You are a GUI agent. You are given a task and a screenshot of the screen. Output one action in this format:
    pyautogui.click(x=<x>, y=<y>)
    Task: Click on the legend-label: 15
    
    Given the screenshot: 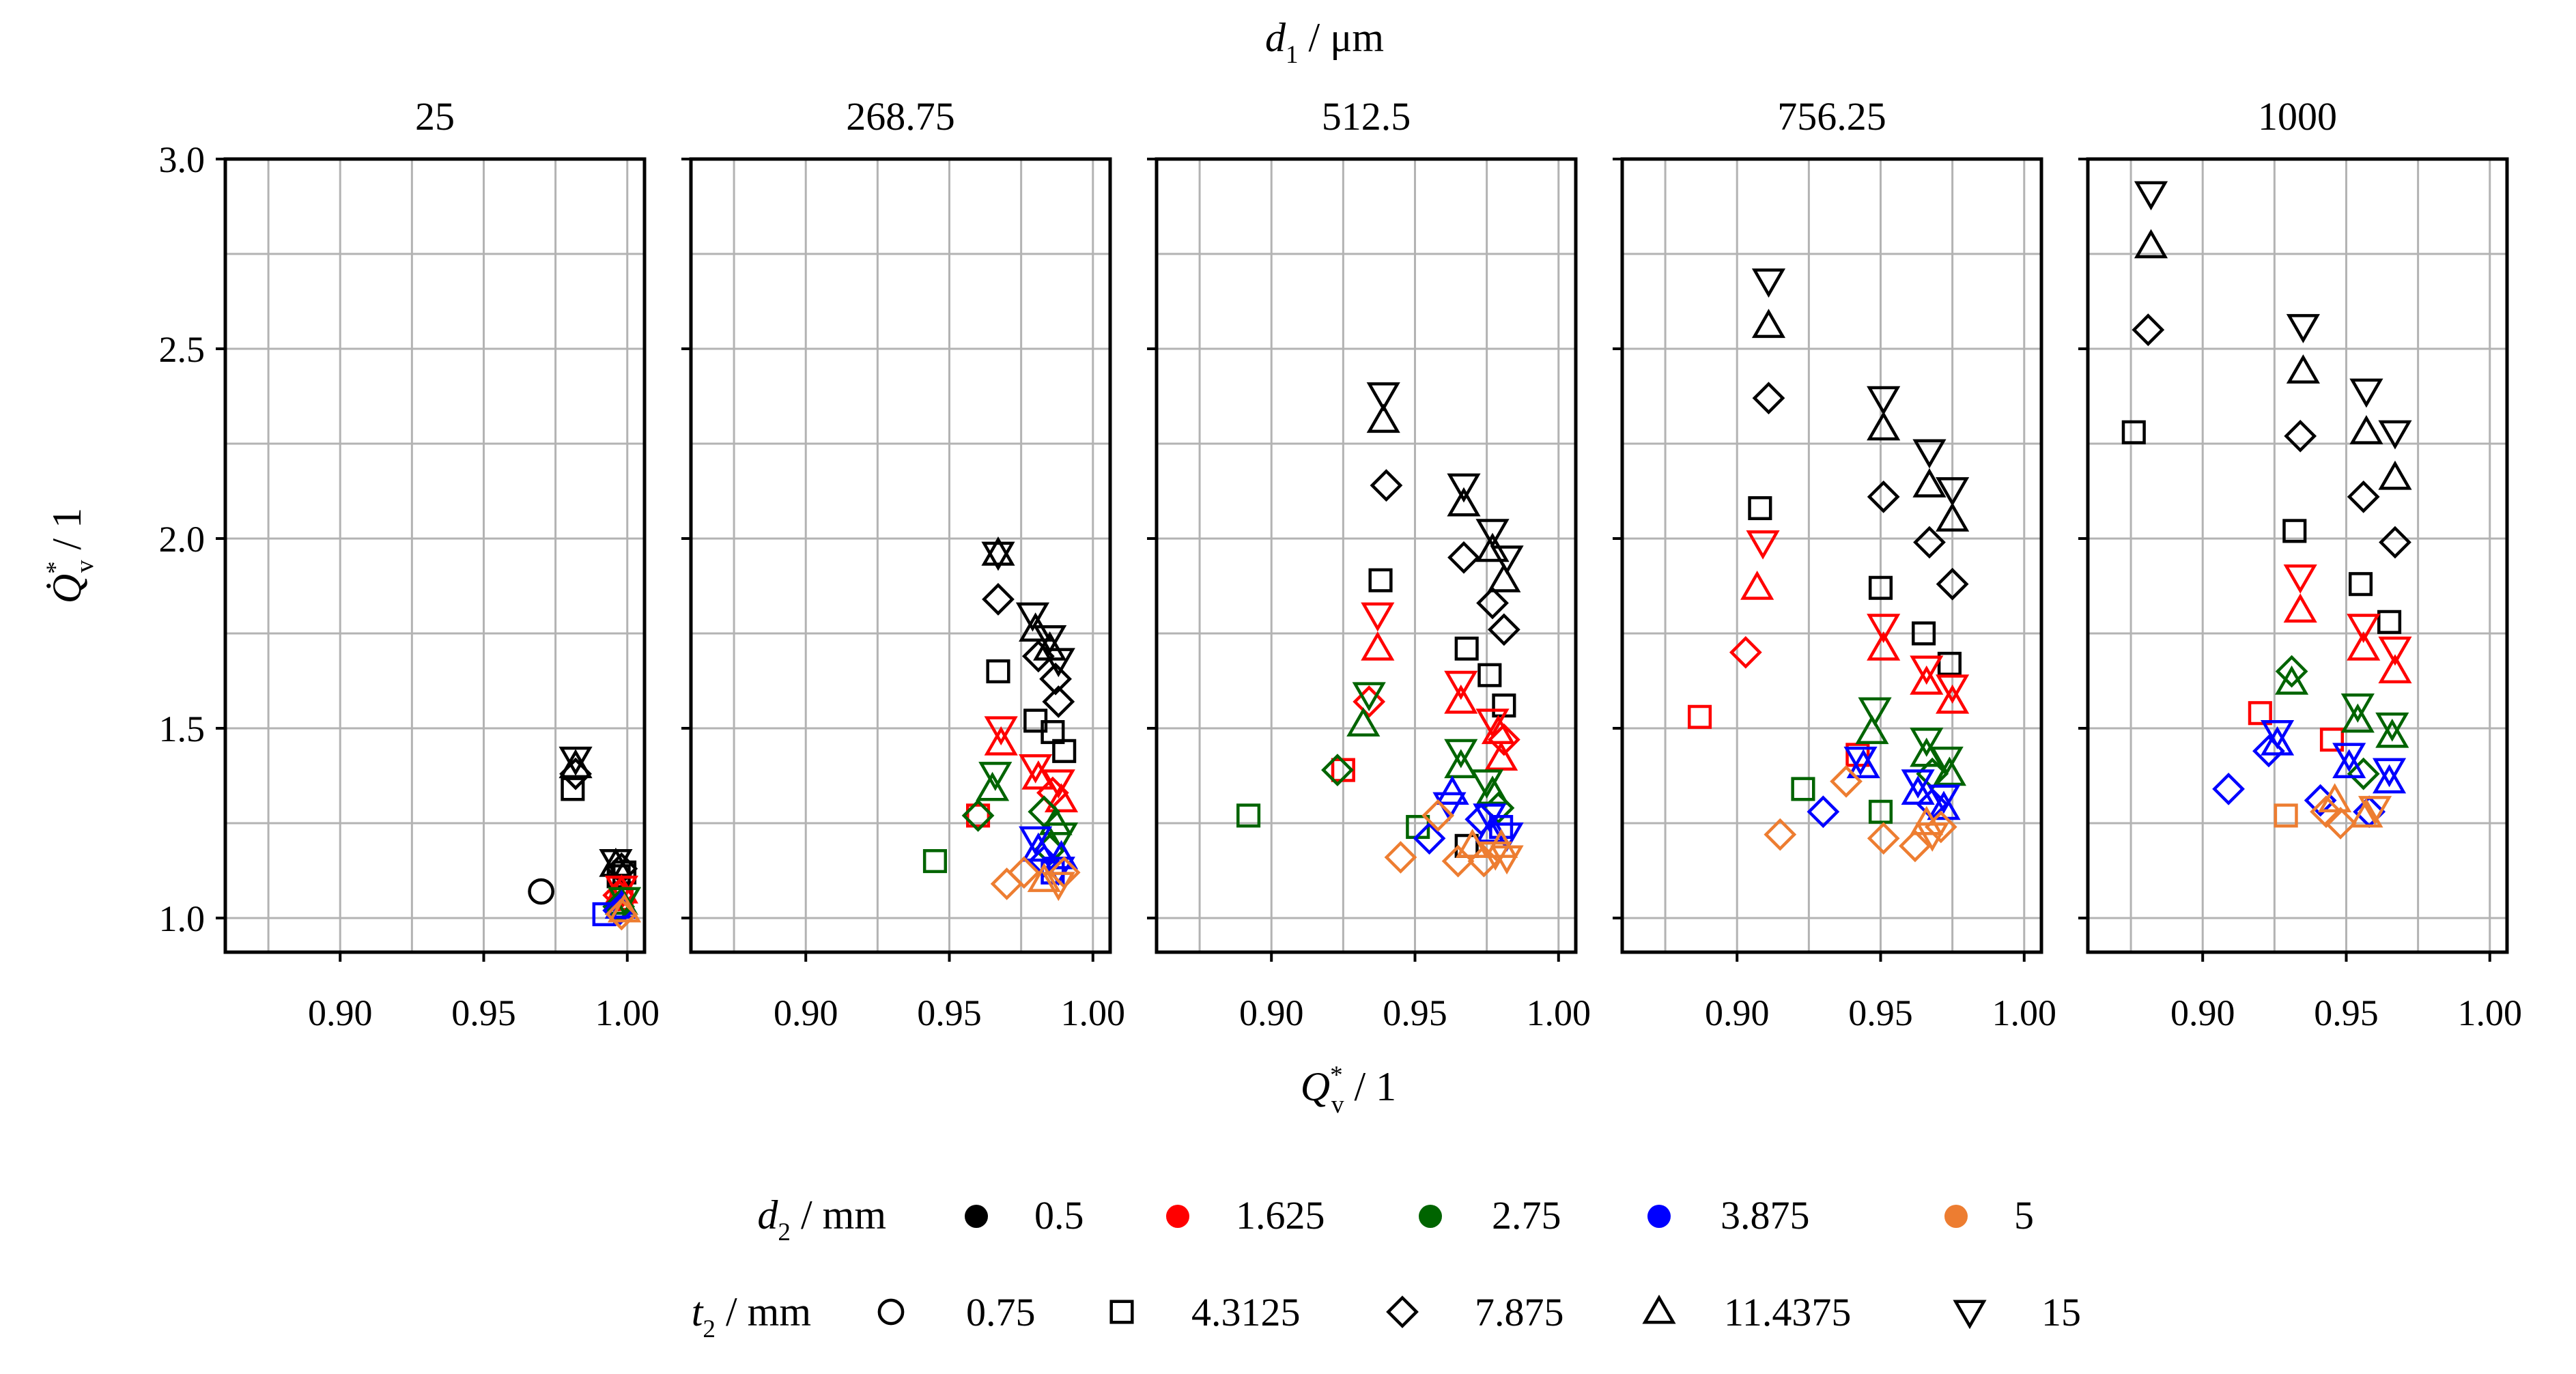 What is the action you would take?
    pyautogui.click(x=2061, y=1312)
    